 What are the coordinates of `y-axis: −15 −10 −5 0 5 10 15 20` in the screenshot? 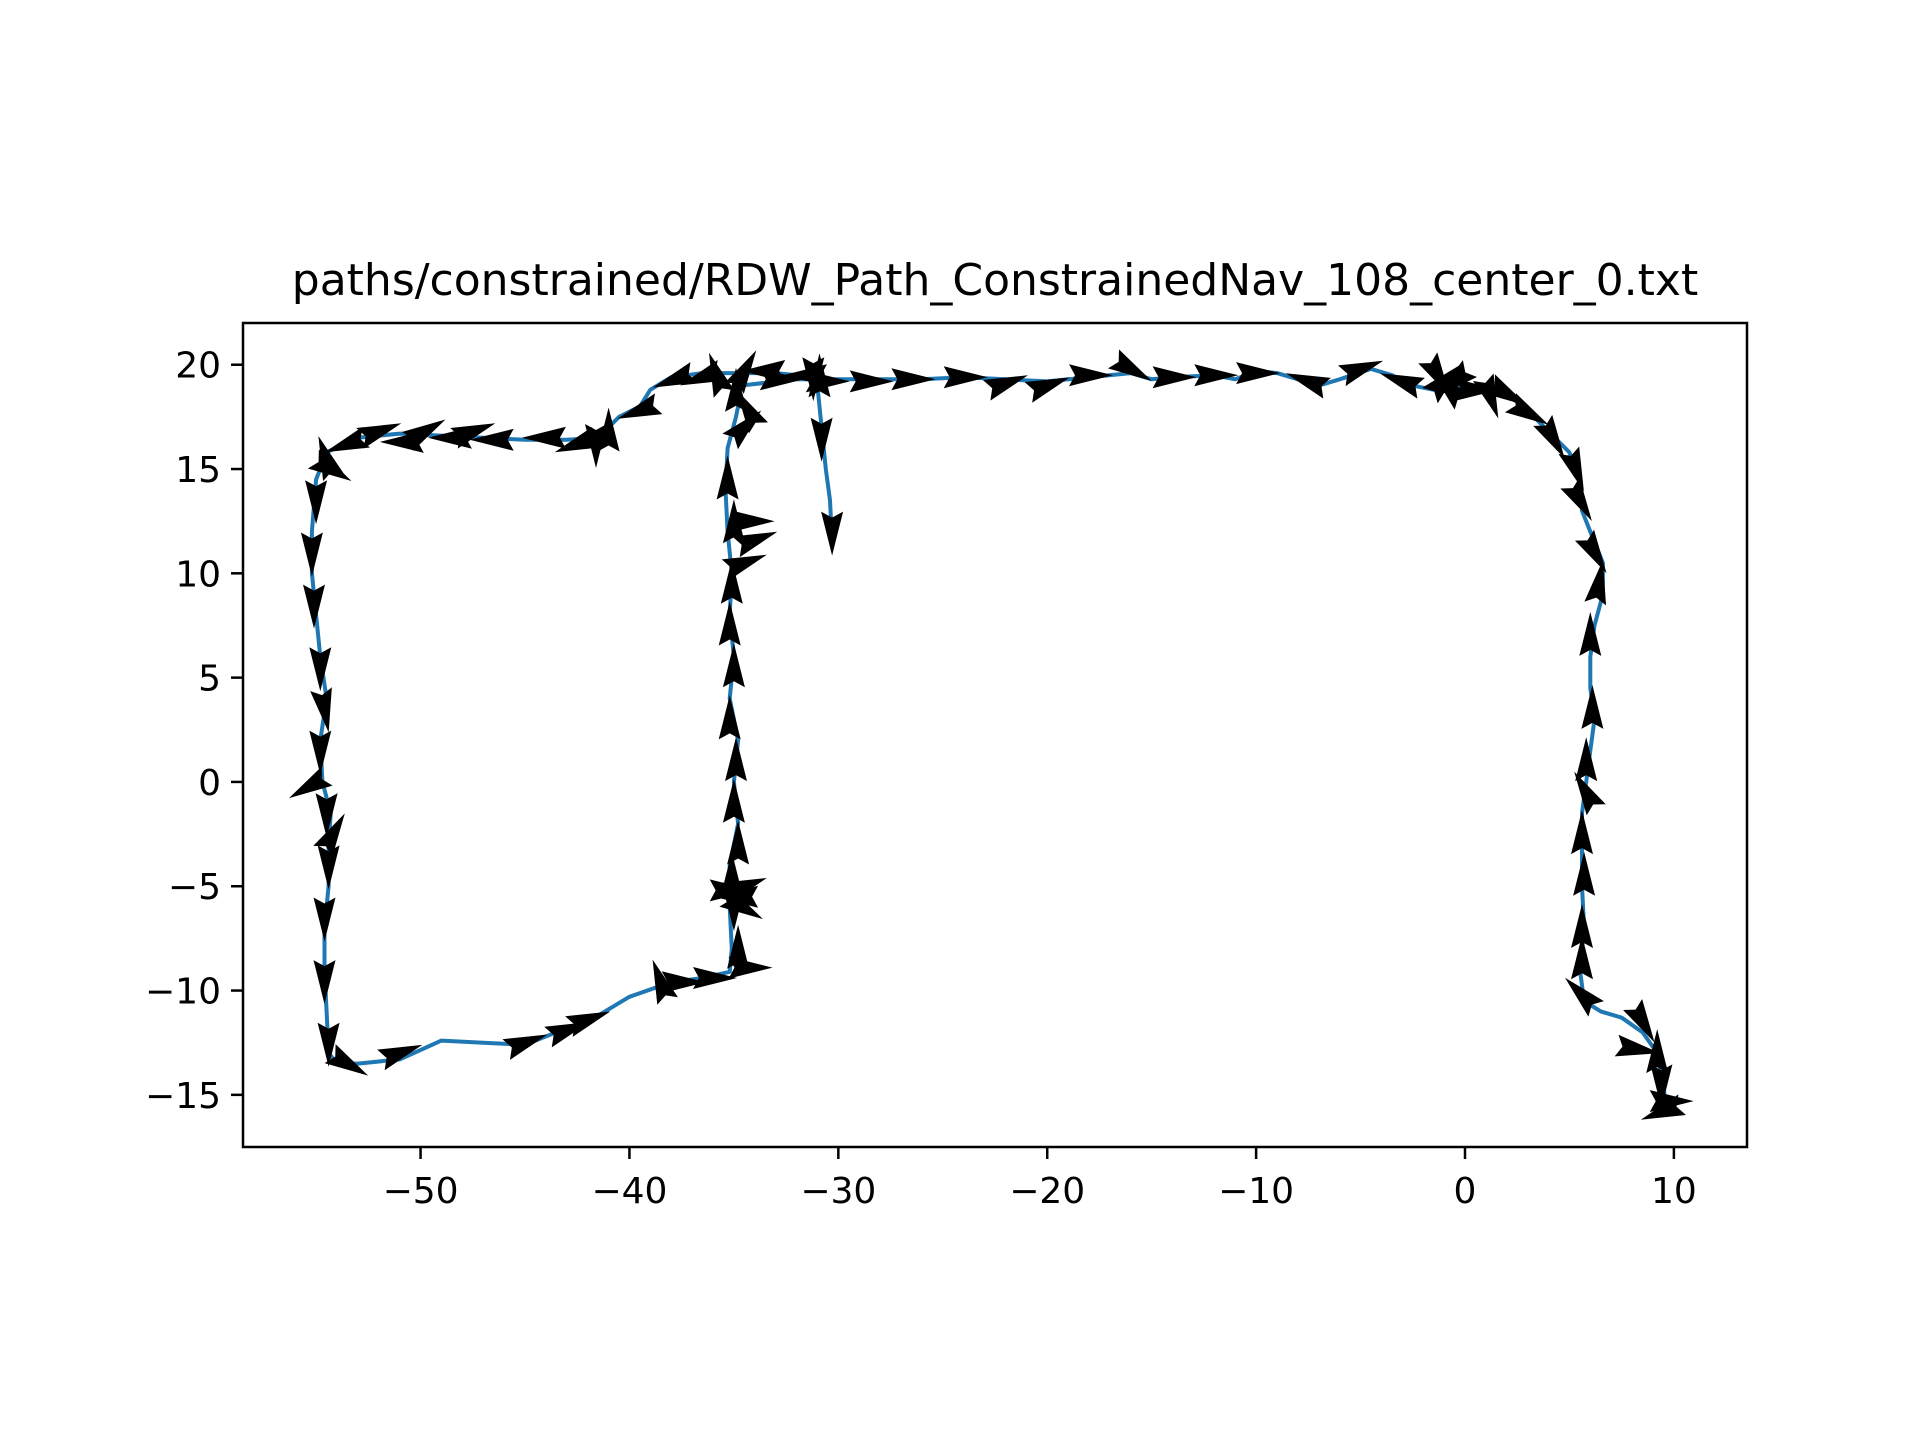 It's located at (194, 731).